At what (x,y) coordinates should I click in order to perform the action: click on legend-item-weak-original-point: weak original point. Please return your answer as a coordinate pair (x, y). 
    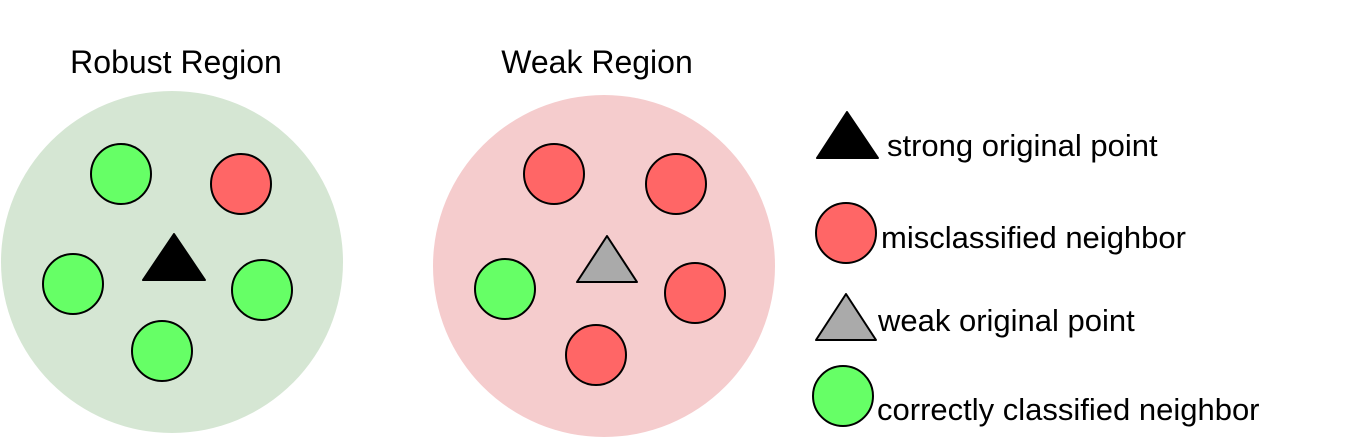
    Looking at the image, I should click on (975, 317).